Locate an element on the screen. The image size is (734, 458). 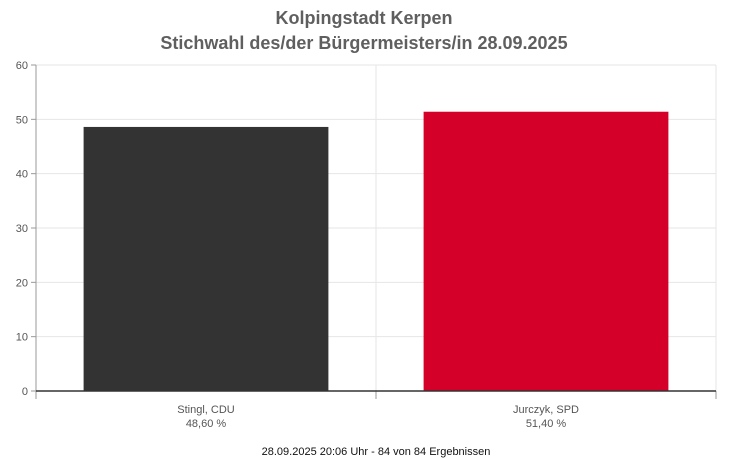
category-label: Jurczyk, SPD is located at coordinates (546, 410).